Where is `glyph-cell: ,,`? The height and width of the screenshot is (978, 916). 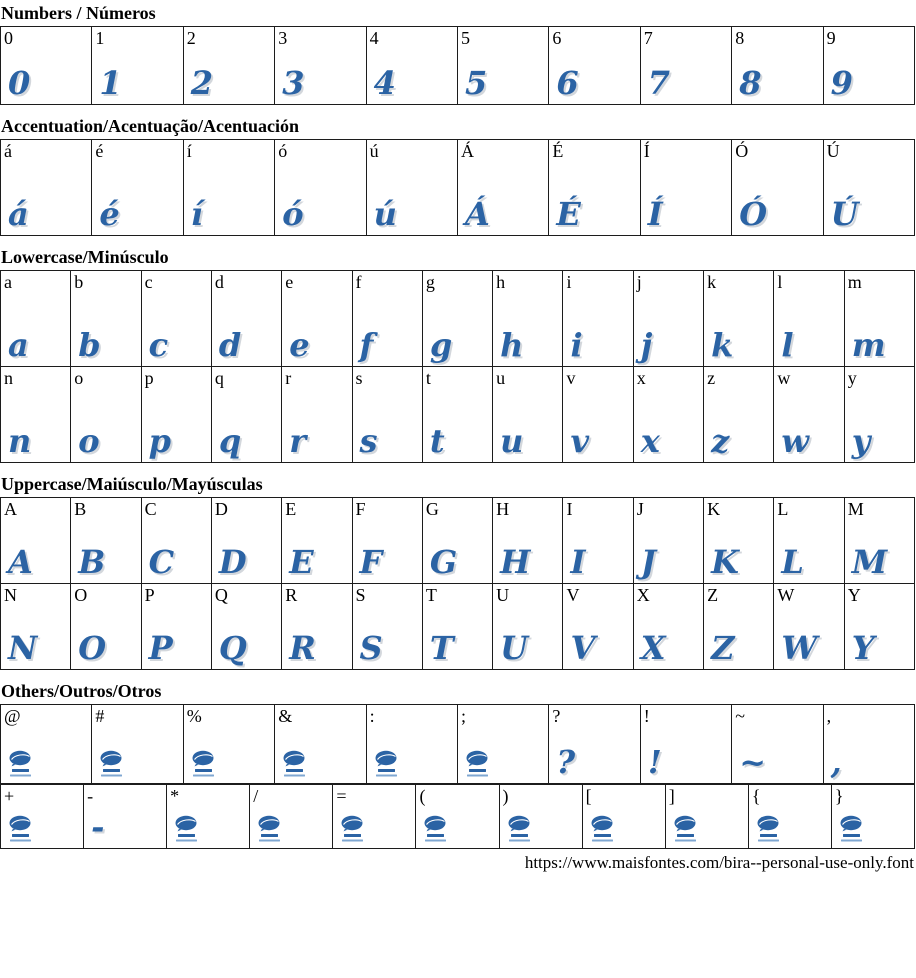 glyph-cell: ,, is located at coordinates (869, 744).